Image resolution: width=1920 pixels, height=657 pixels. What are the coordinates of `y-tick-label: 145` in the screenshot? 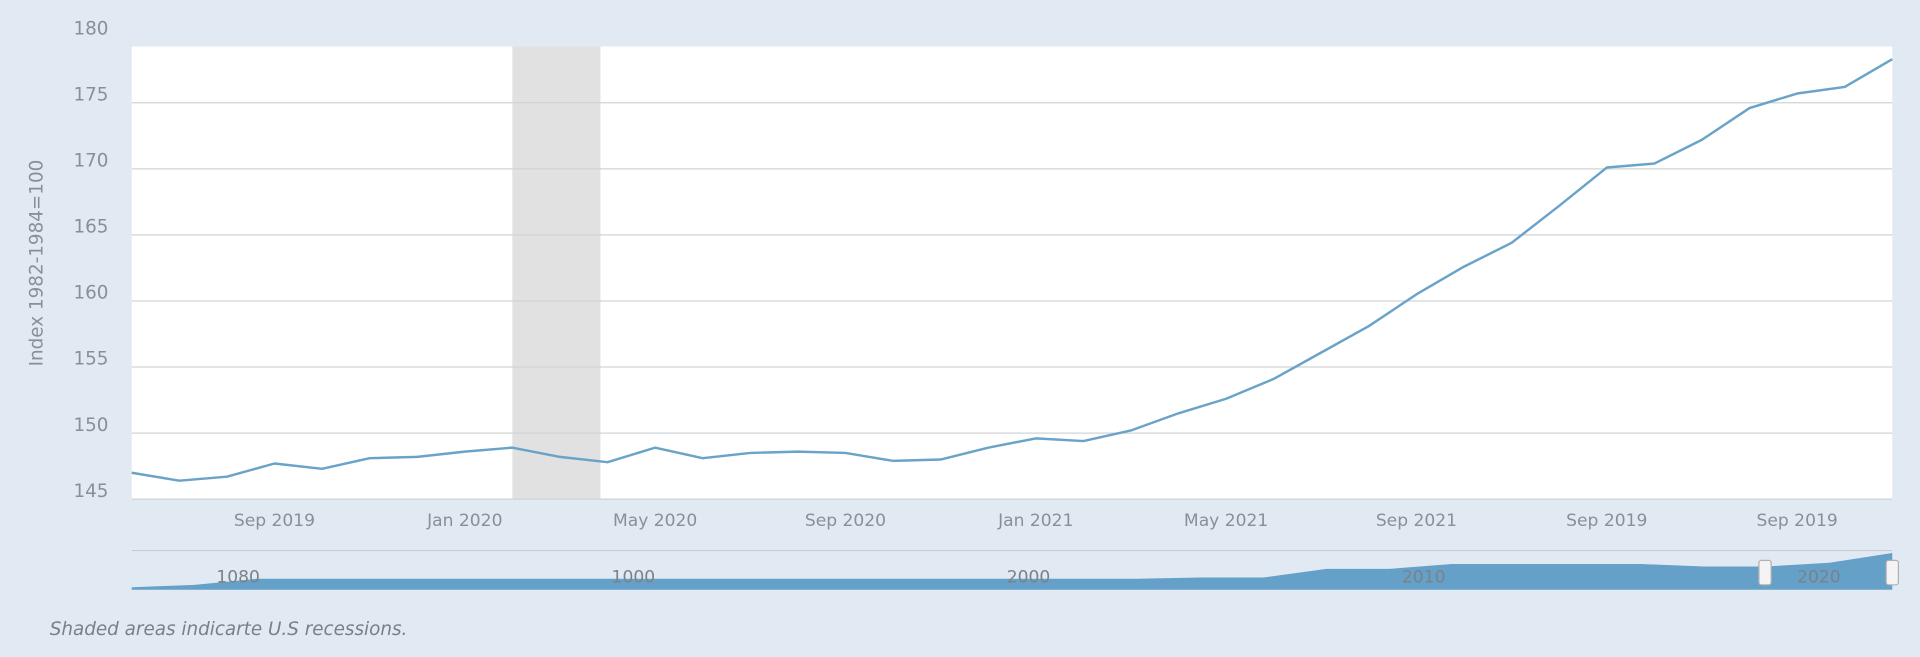 It's located at (90, 491).